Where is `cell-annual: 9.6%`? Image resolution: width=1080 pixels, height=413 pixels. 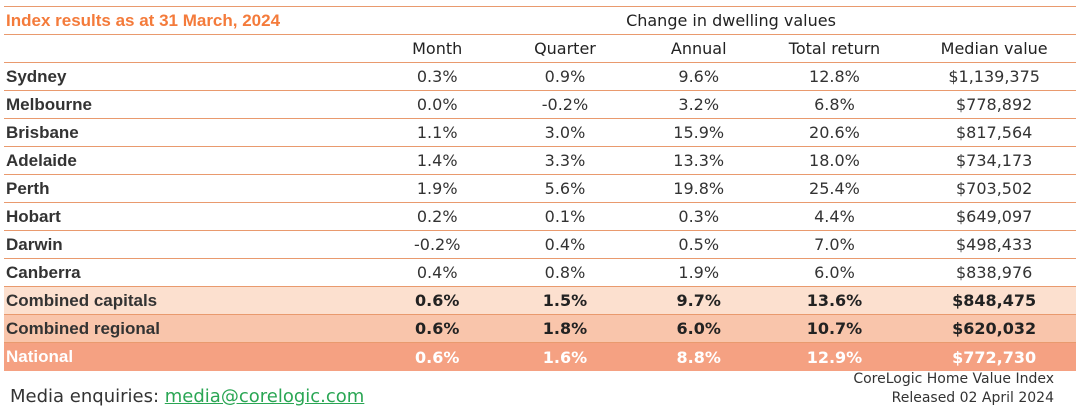
cell-annual: 9.6% is located at coordinates (699, 76).